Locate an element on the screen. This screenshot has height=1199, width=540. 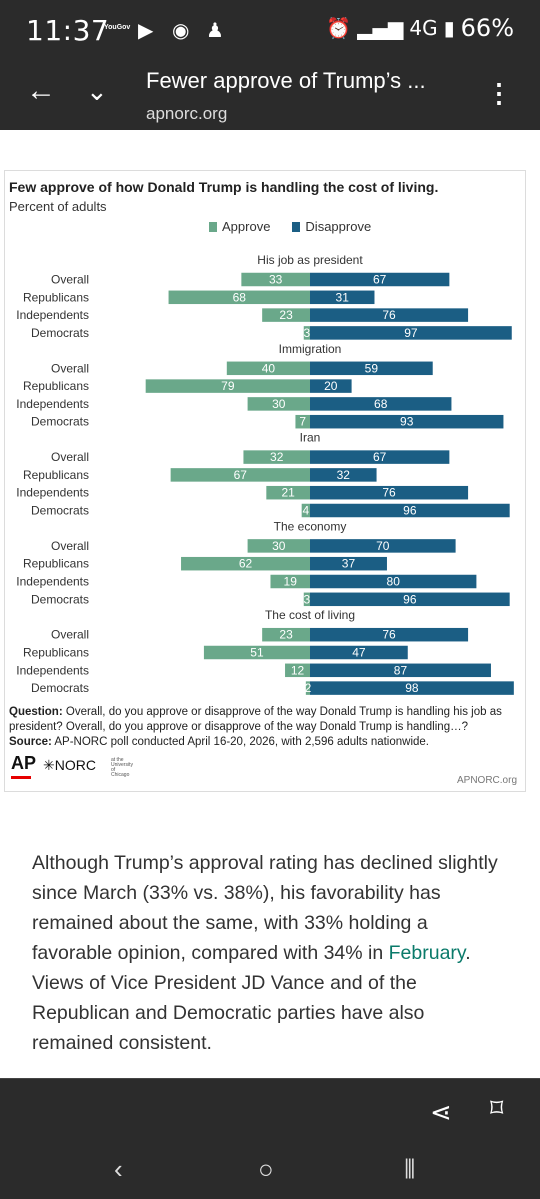
group-title: Immigration is located at coordinates (310, 349).